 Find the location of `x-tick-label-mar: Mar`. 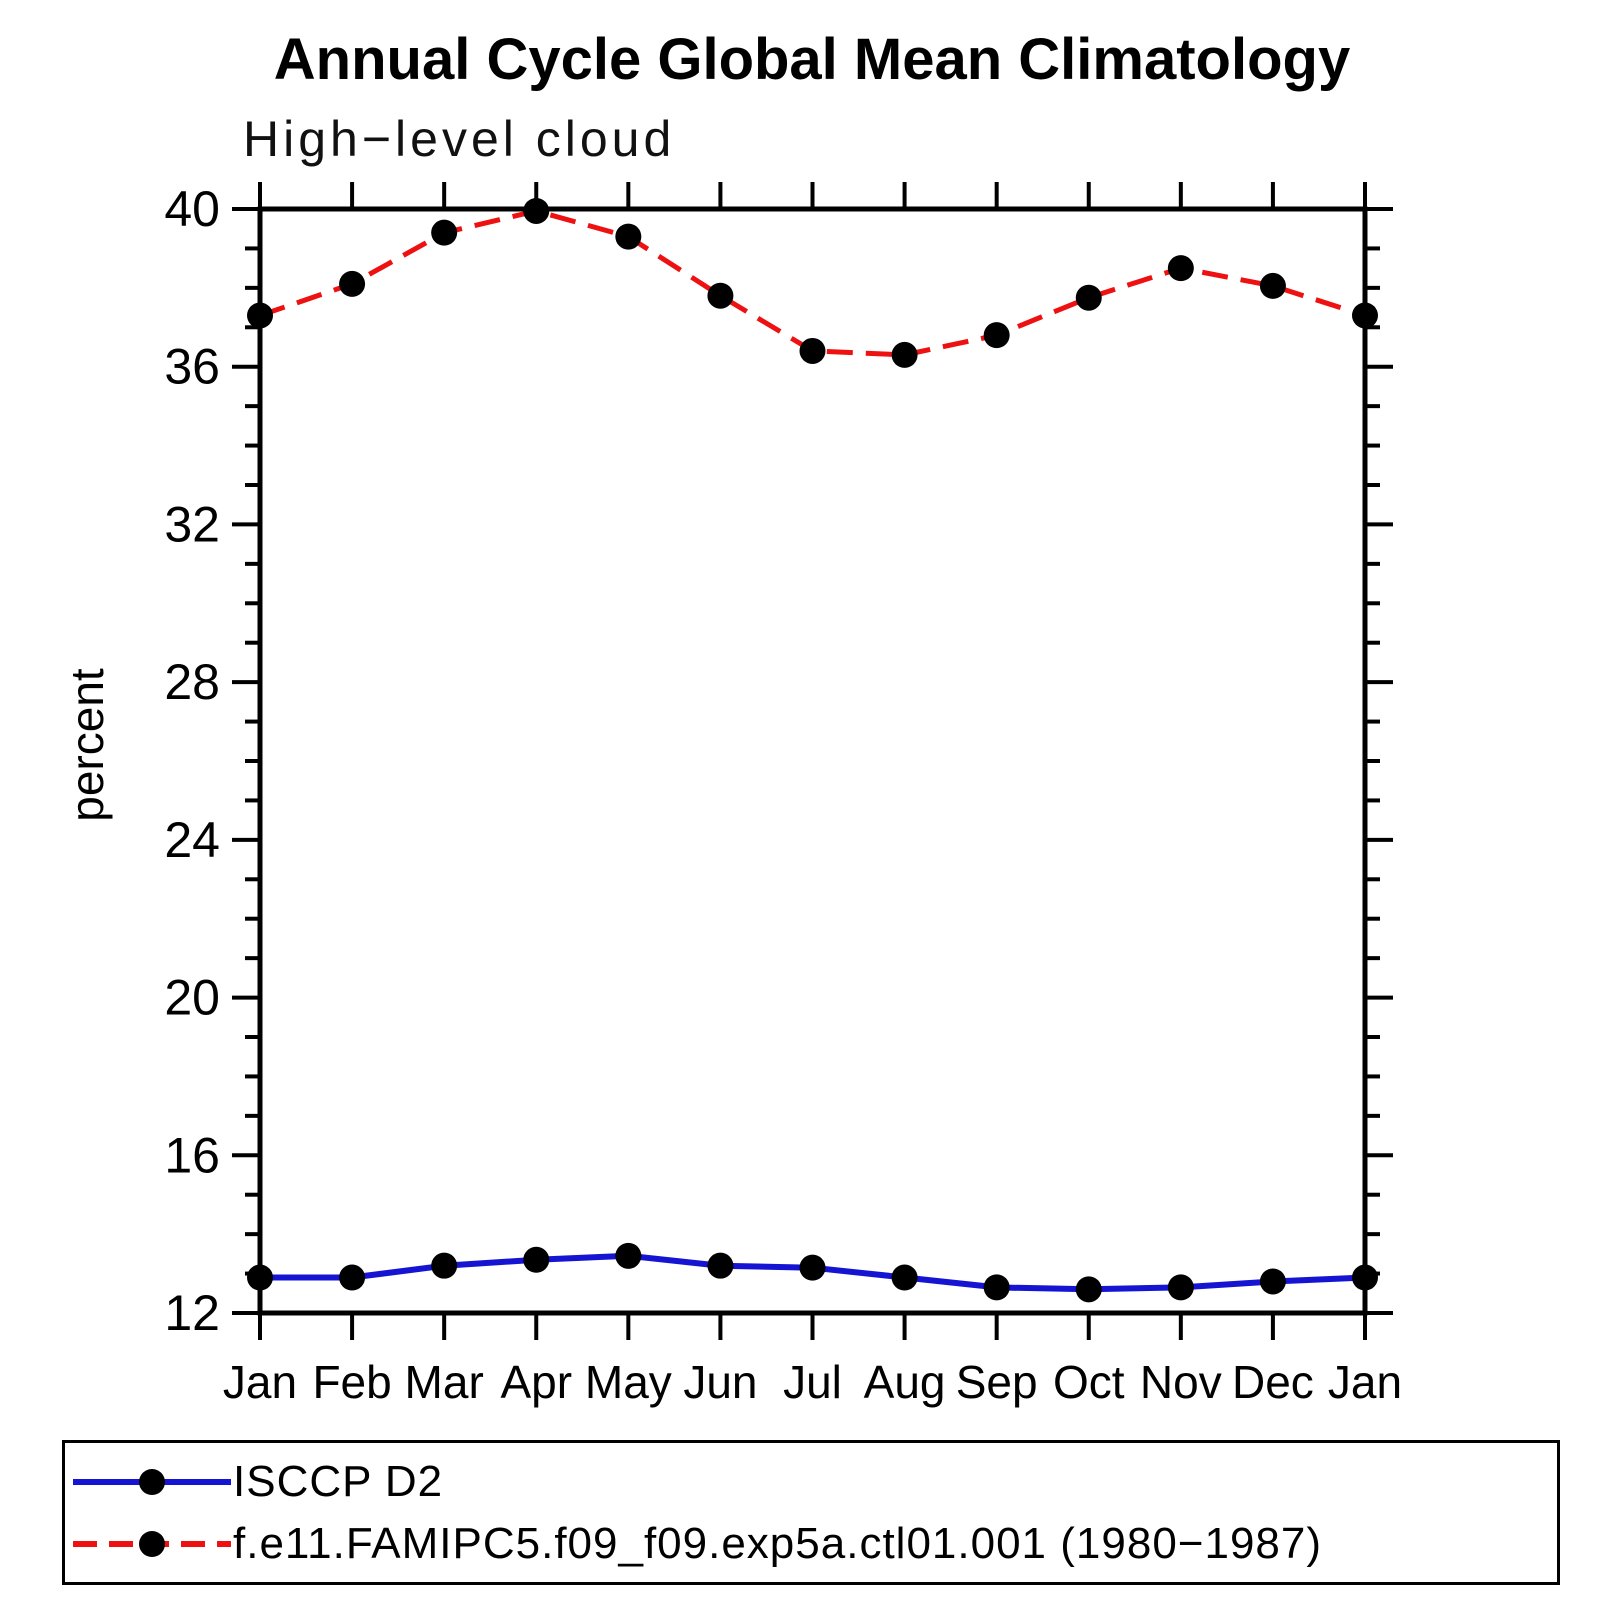

x-tick-label-mar: Mar is located at coordinates (444, 1382).